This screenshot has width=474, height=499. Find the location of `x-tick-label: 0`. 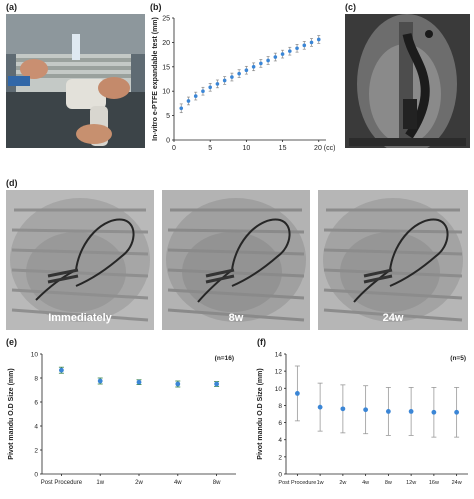

x-tick-label: 0 is located at coordinates (174, 148).